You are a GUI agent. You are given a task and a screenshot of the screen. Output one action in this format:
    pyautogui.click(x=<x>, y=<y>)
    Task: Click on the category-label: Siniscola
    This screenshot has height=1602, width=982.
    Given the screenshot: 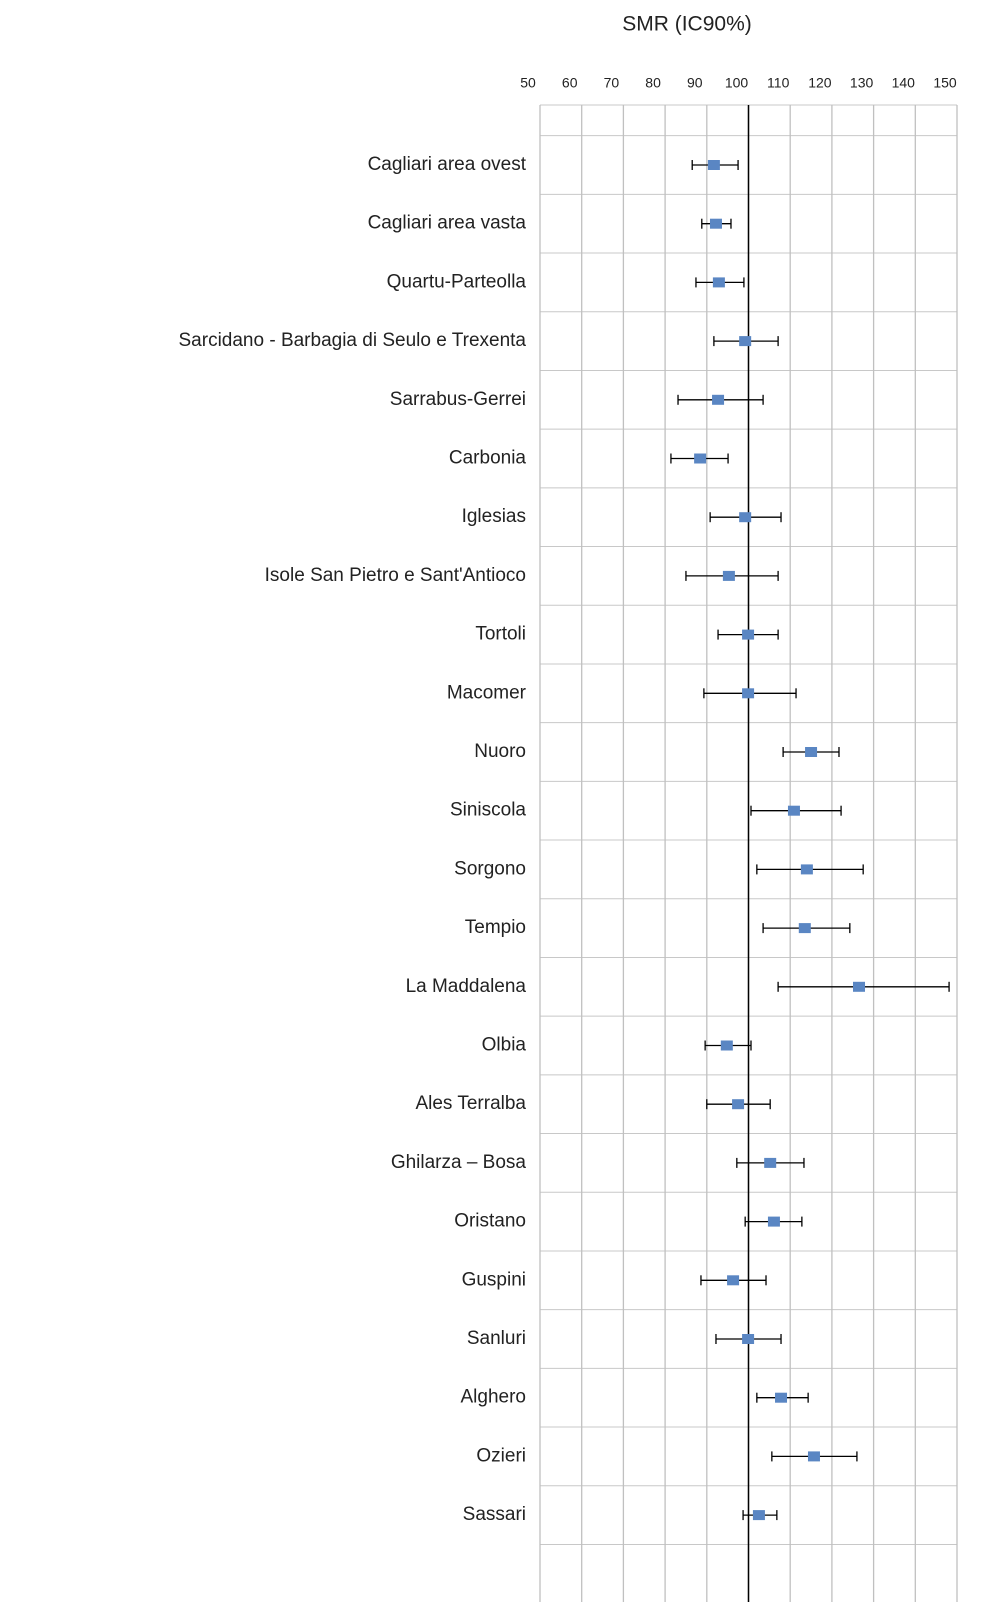 What is the action you would take?
    pyautogui.click(x=488, y=810)
    